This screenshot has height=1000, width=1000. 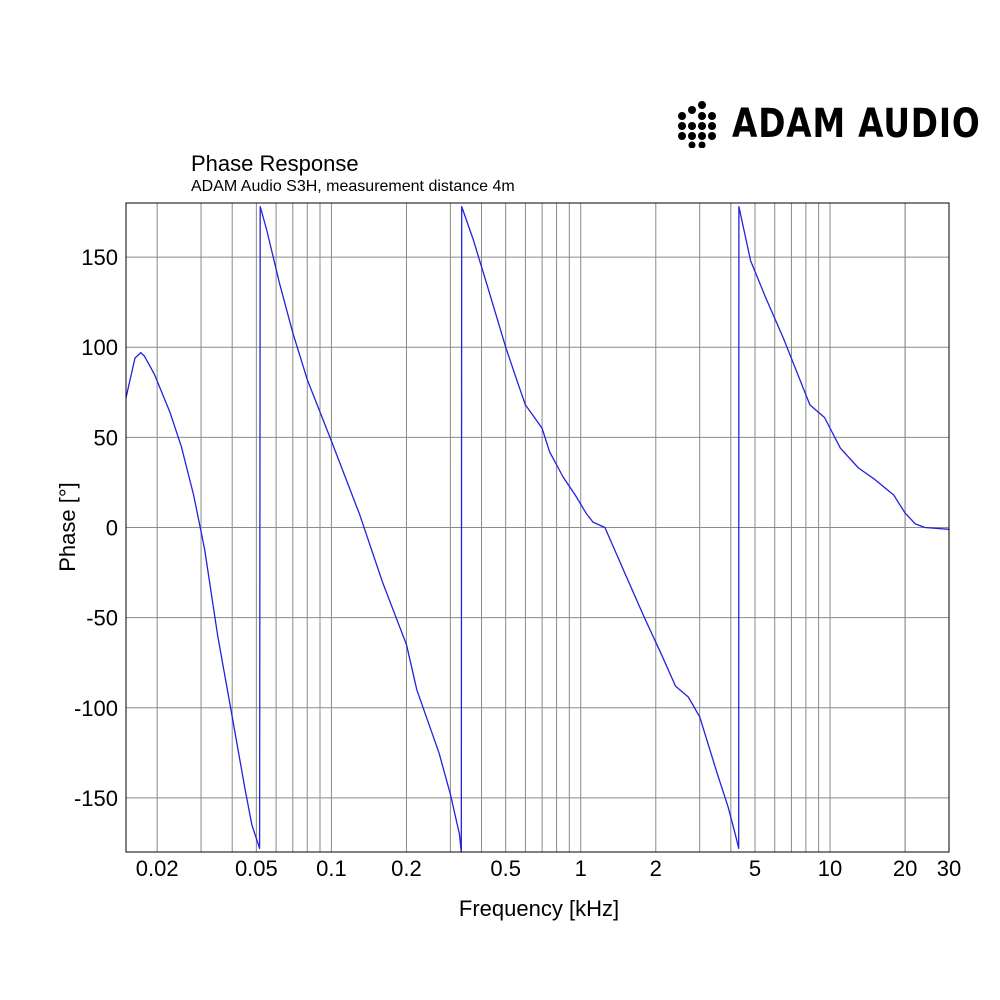 I want to click on x-tick-label: 0.05, so click(x=256, y=868).